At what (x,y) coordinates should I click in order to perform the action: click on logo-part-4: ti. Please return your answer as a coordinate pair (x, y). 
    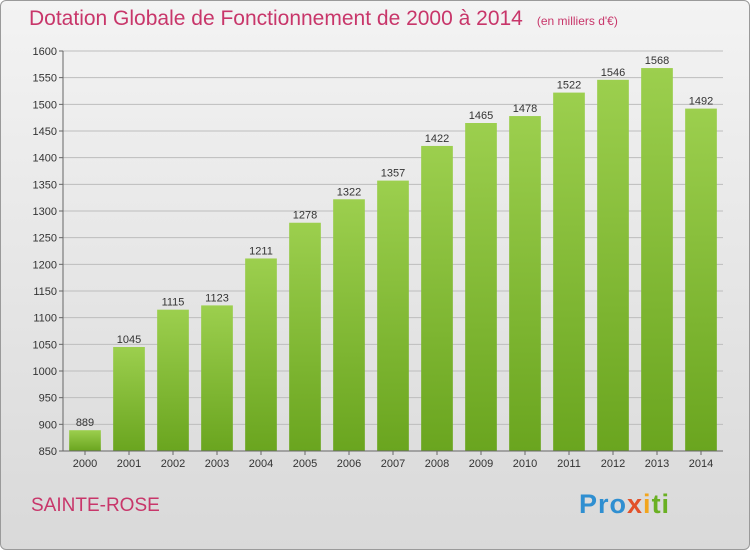
    Looking at the image, I should click on (661, 504).